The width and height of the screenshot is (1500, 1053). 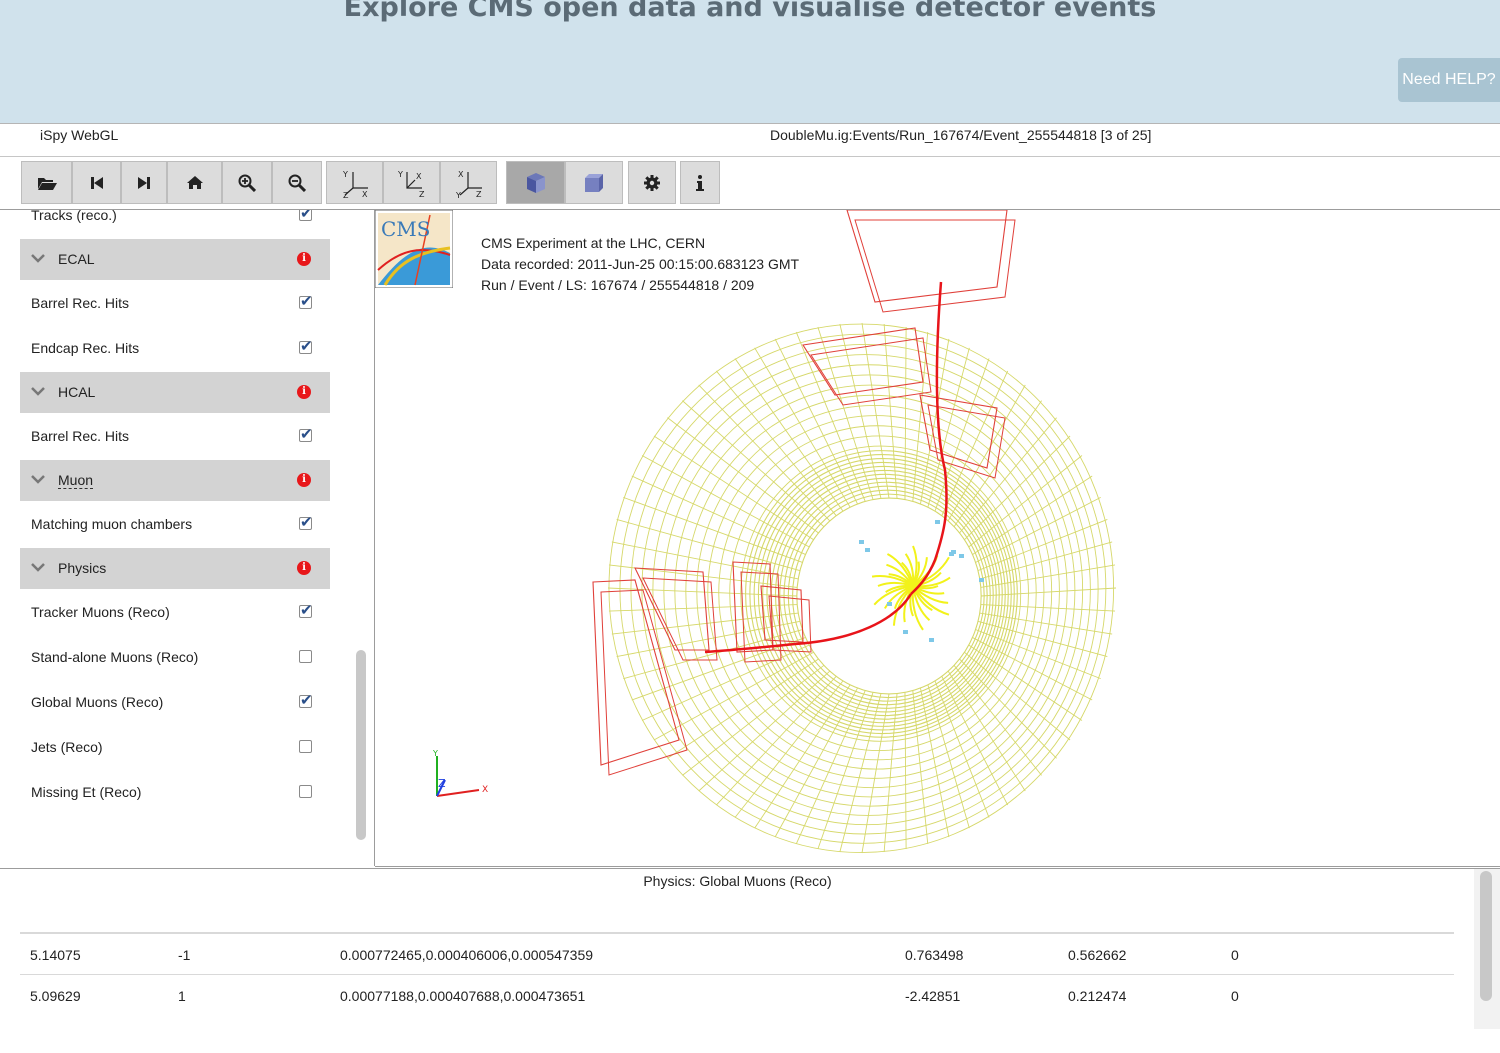 I want to click on list-item-tracks: Tracks (reco.), so click(x=175, y=223).